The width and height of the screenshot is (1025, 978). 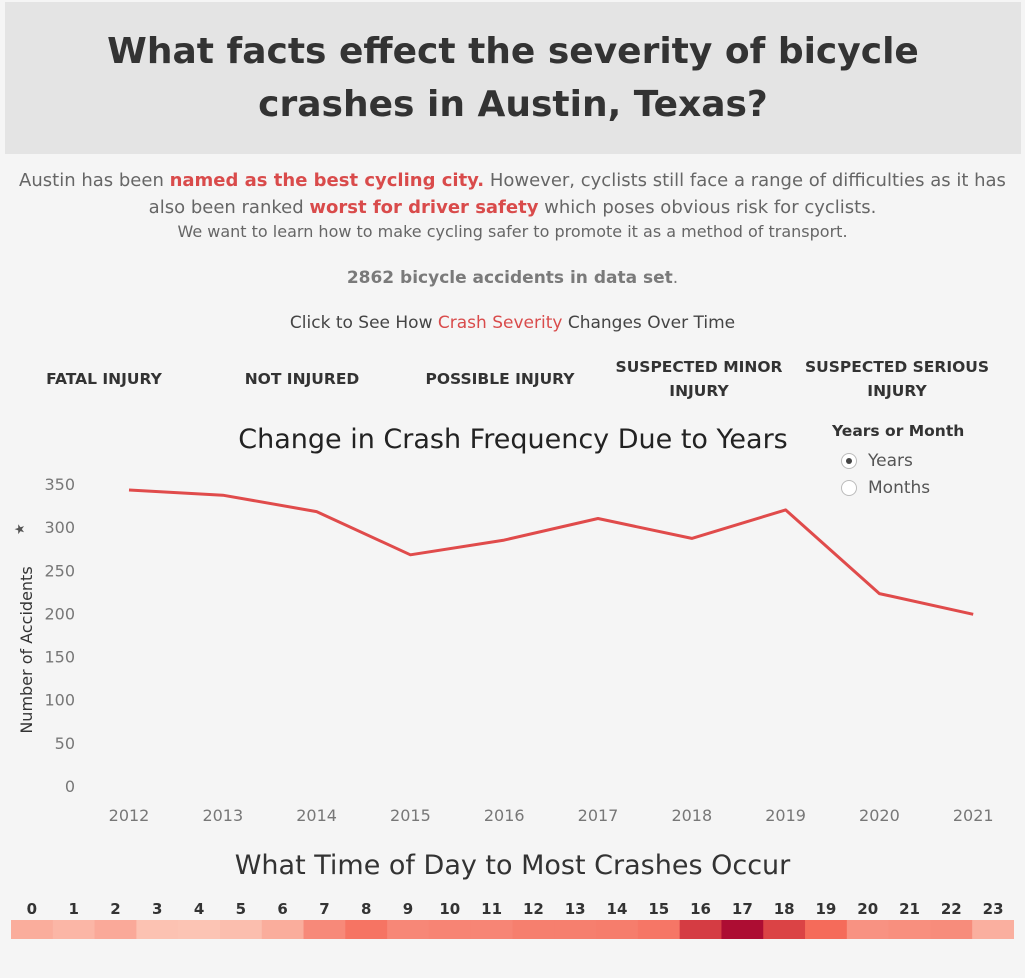 I want to click on series-line, so click(x=551, y=552).